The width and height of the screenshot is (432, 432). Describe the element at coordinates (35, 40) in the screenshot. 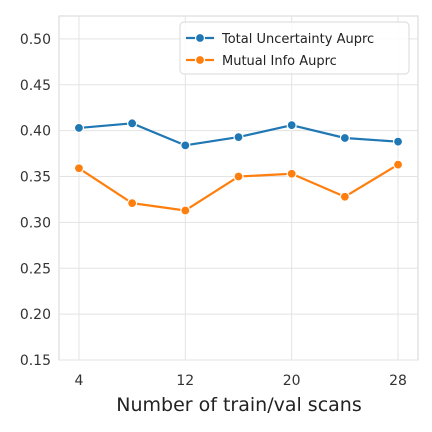

I see `y-tick-label: 0.50` at that location.